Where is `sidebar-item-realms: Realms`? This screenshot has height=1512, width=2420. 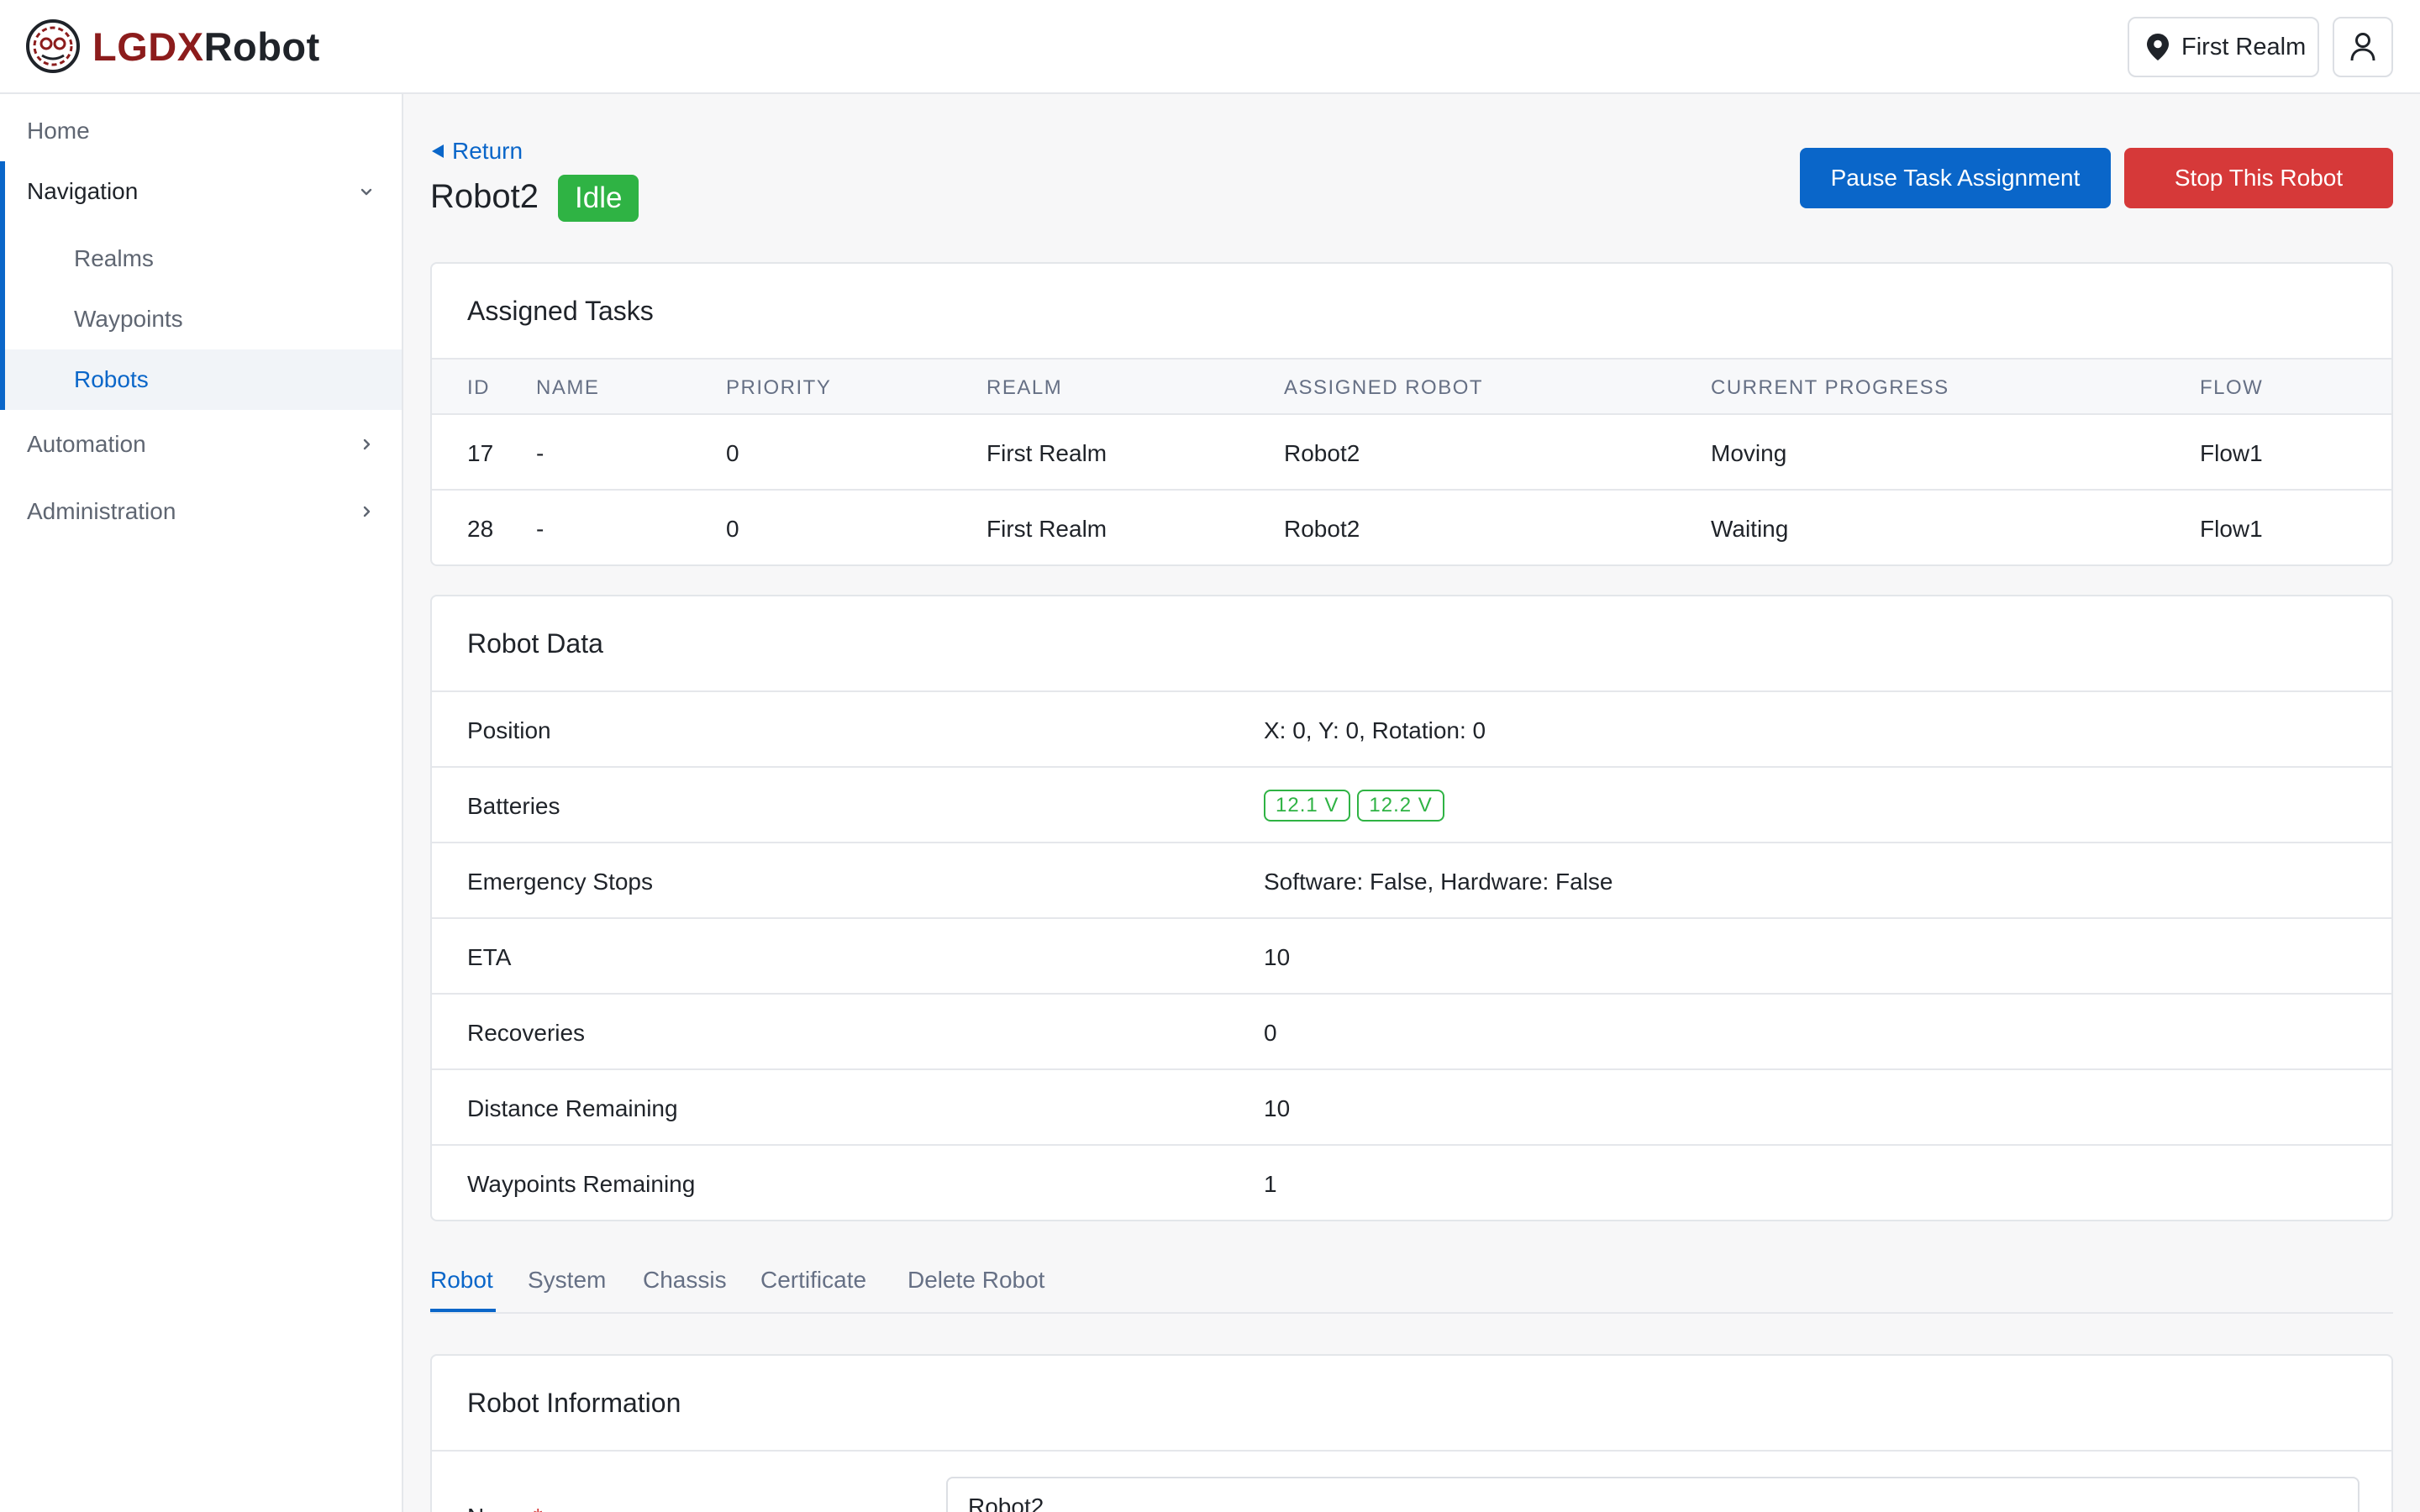
sidebar-item-realms: Realms is located at coordinates (203, 258).